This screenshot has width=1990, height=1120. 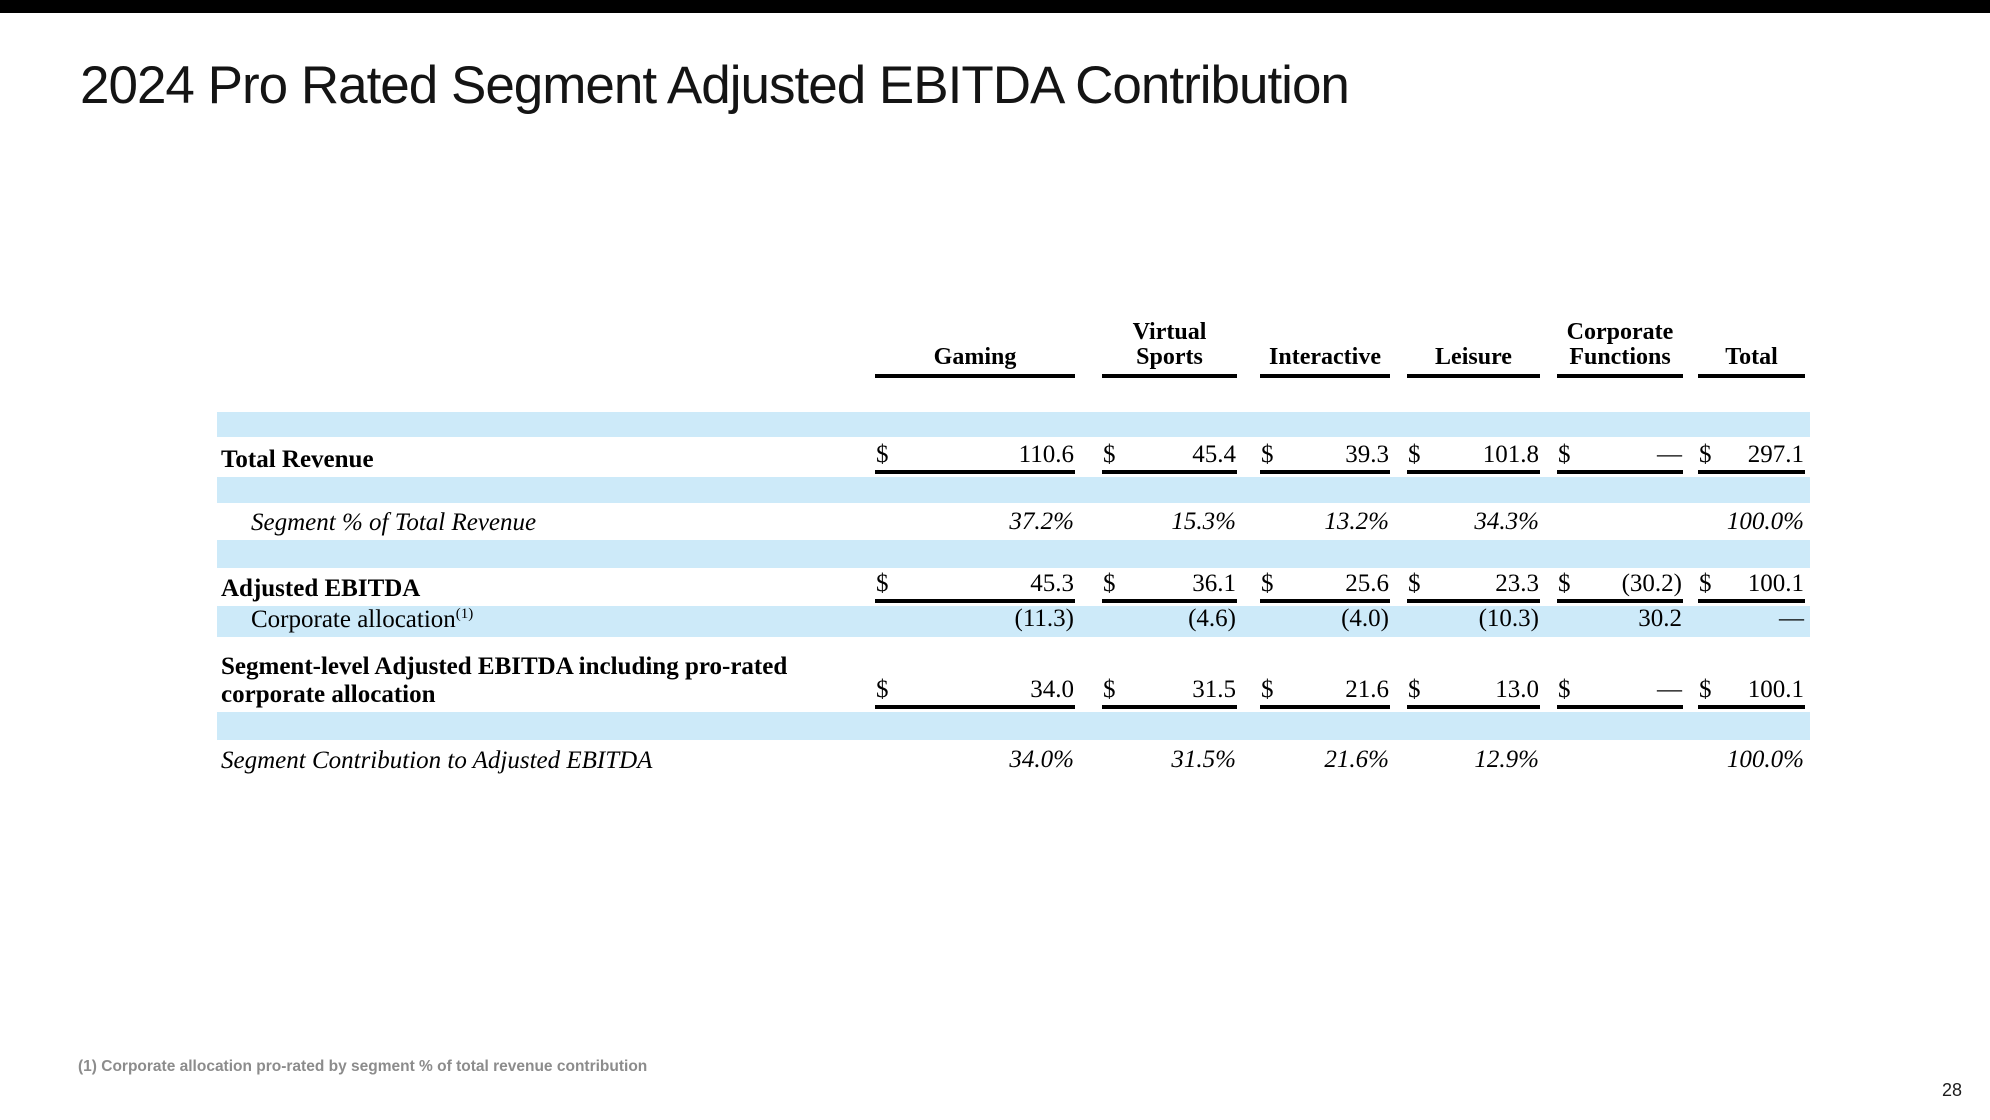 I want to click on cell-value: 297.1, so click(x=1775, y=454).